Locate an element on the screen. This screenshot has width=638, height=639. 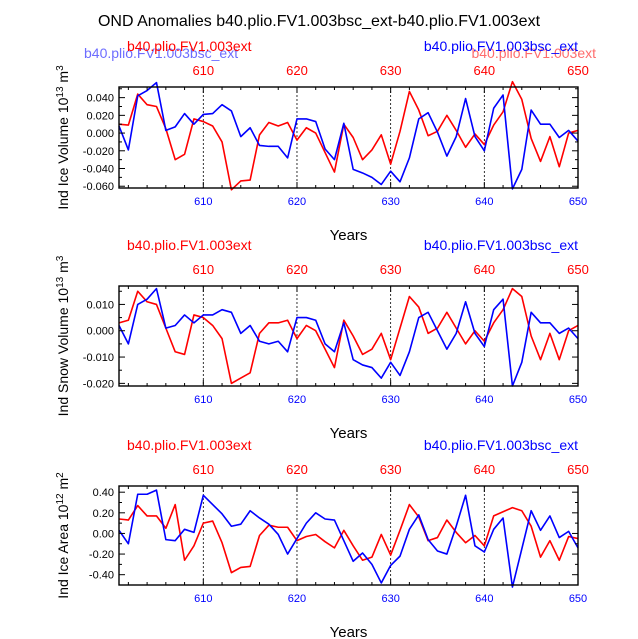
y-axis-label-text: Ind Ice Volume 10 is located at coordinates (63, 153).